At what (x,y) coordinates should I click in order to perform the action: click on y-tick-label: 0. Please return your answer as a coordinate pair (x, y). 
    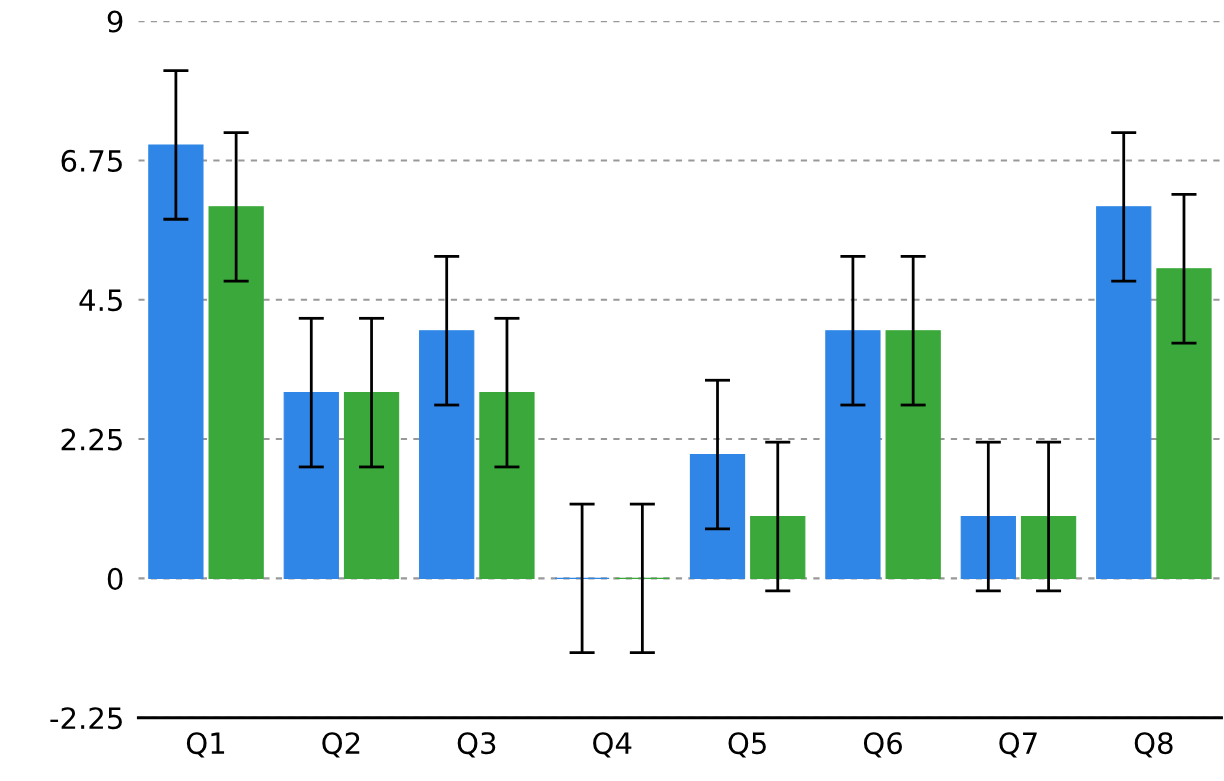
    Looking at the image, I should click on (115, 578).